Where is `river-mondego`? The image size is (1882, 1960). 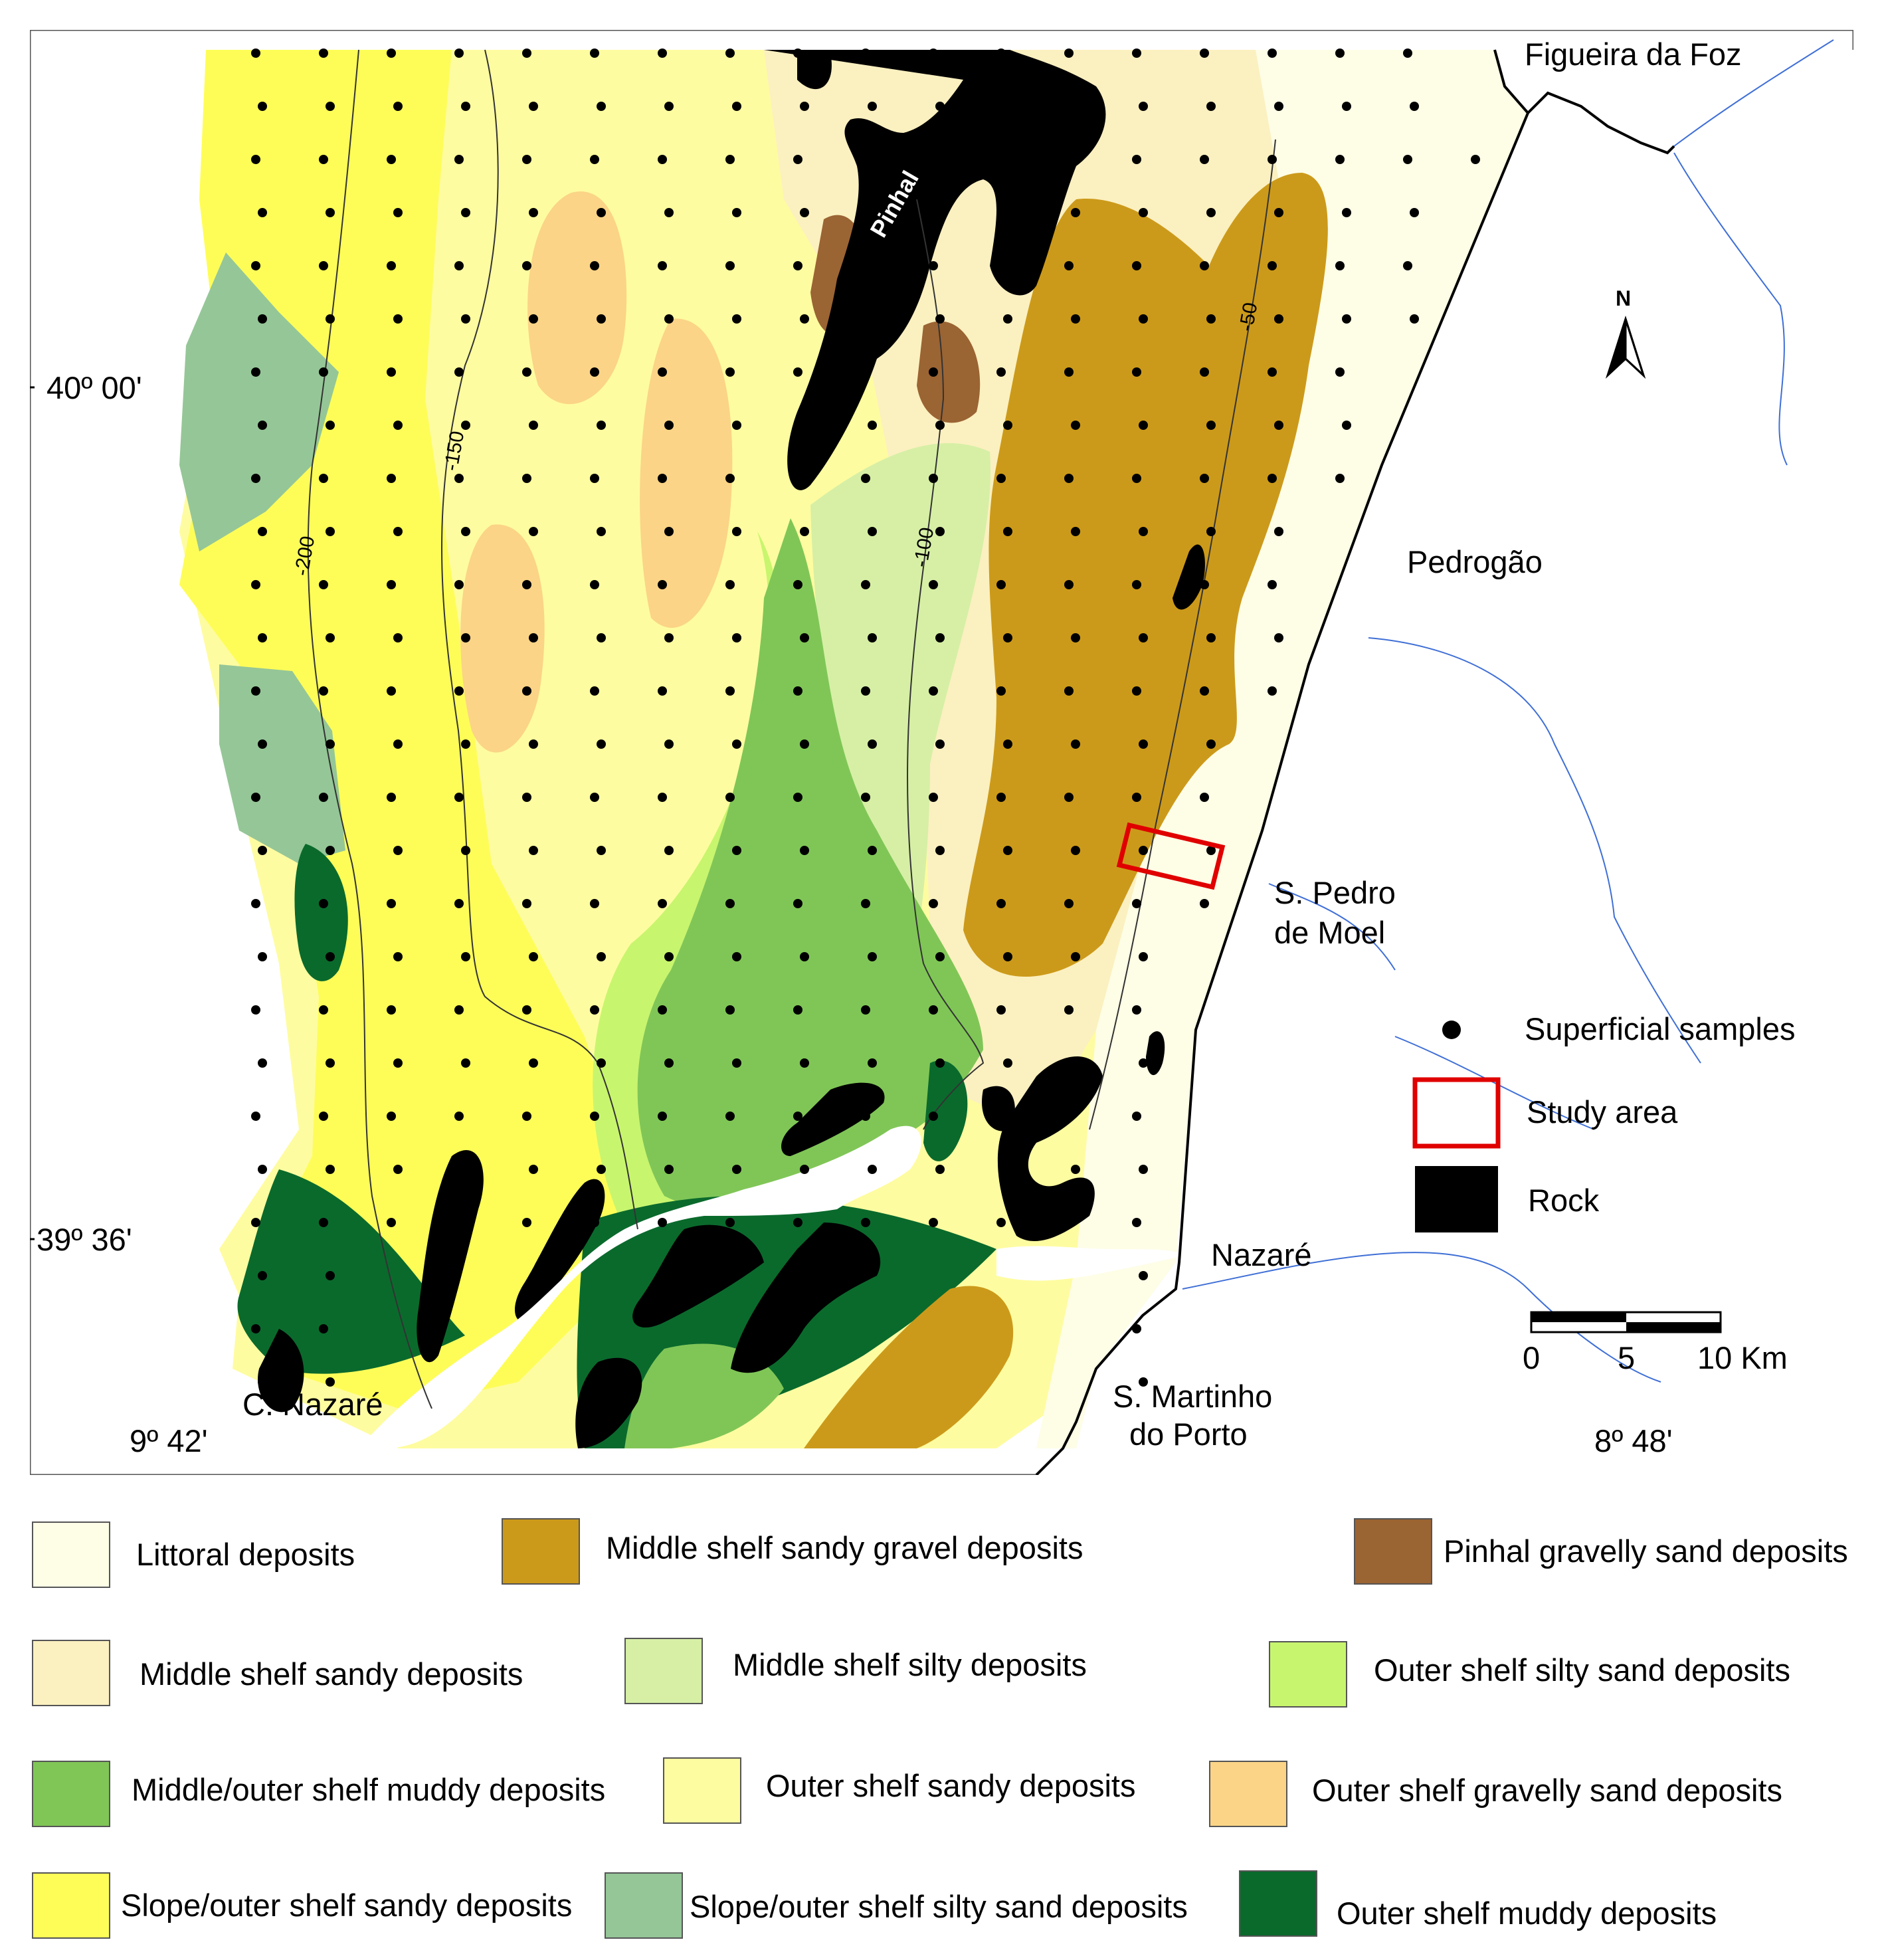
river-mondego is located at coordinates (1753, 93).